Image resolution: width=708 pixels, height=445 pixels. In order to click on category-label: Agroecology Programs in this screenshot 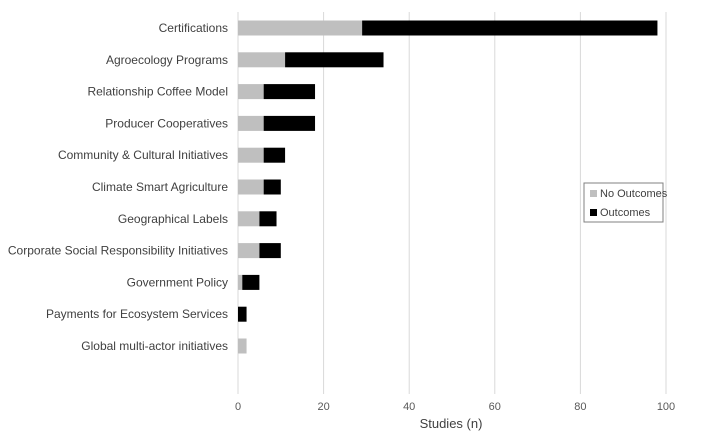, I will do `click(167, 60)`.